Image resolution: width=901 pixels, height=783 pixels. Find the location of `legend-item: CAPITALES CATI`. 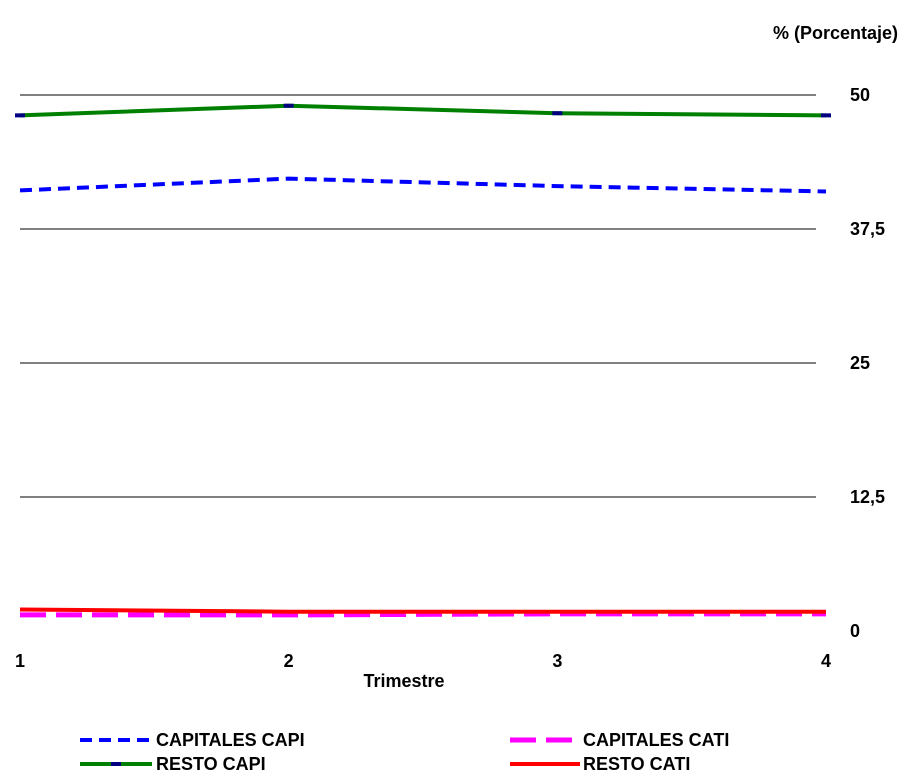

legend-item: CAPITALES CATI is located at coordinates (619, 740).